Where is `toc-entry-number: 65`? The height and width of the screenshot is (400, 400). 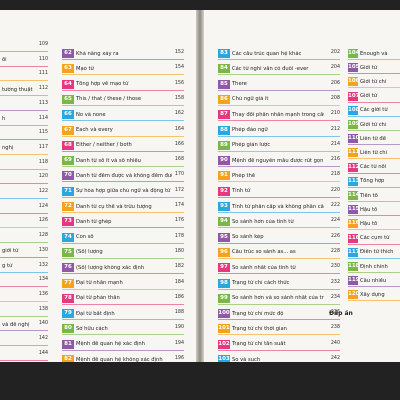
toc-entry-number: 65 is located at coordinates (68, 99).